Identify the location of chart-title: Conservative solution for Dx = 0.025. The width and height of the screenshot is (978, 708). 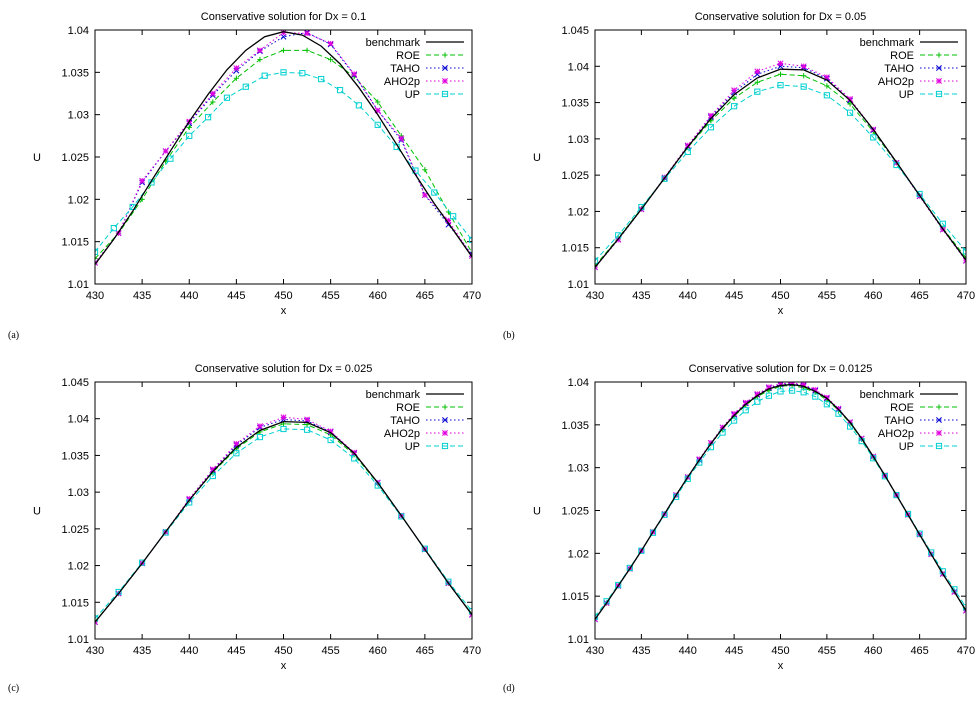
(284, 369).